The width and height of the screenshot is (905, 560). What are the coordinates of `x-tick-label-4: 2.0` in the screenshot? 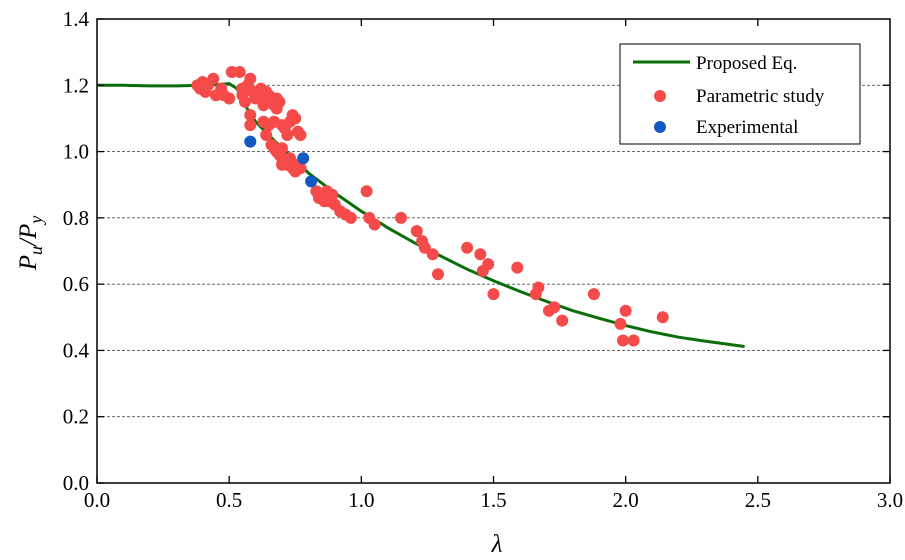 It's located at (626, 500).